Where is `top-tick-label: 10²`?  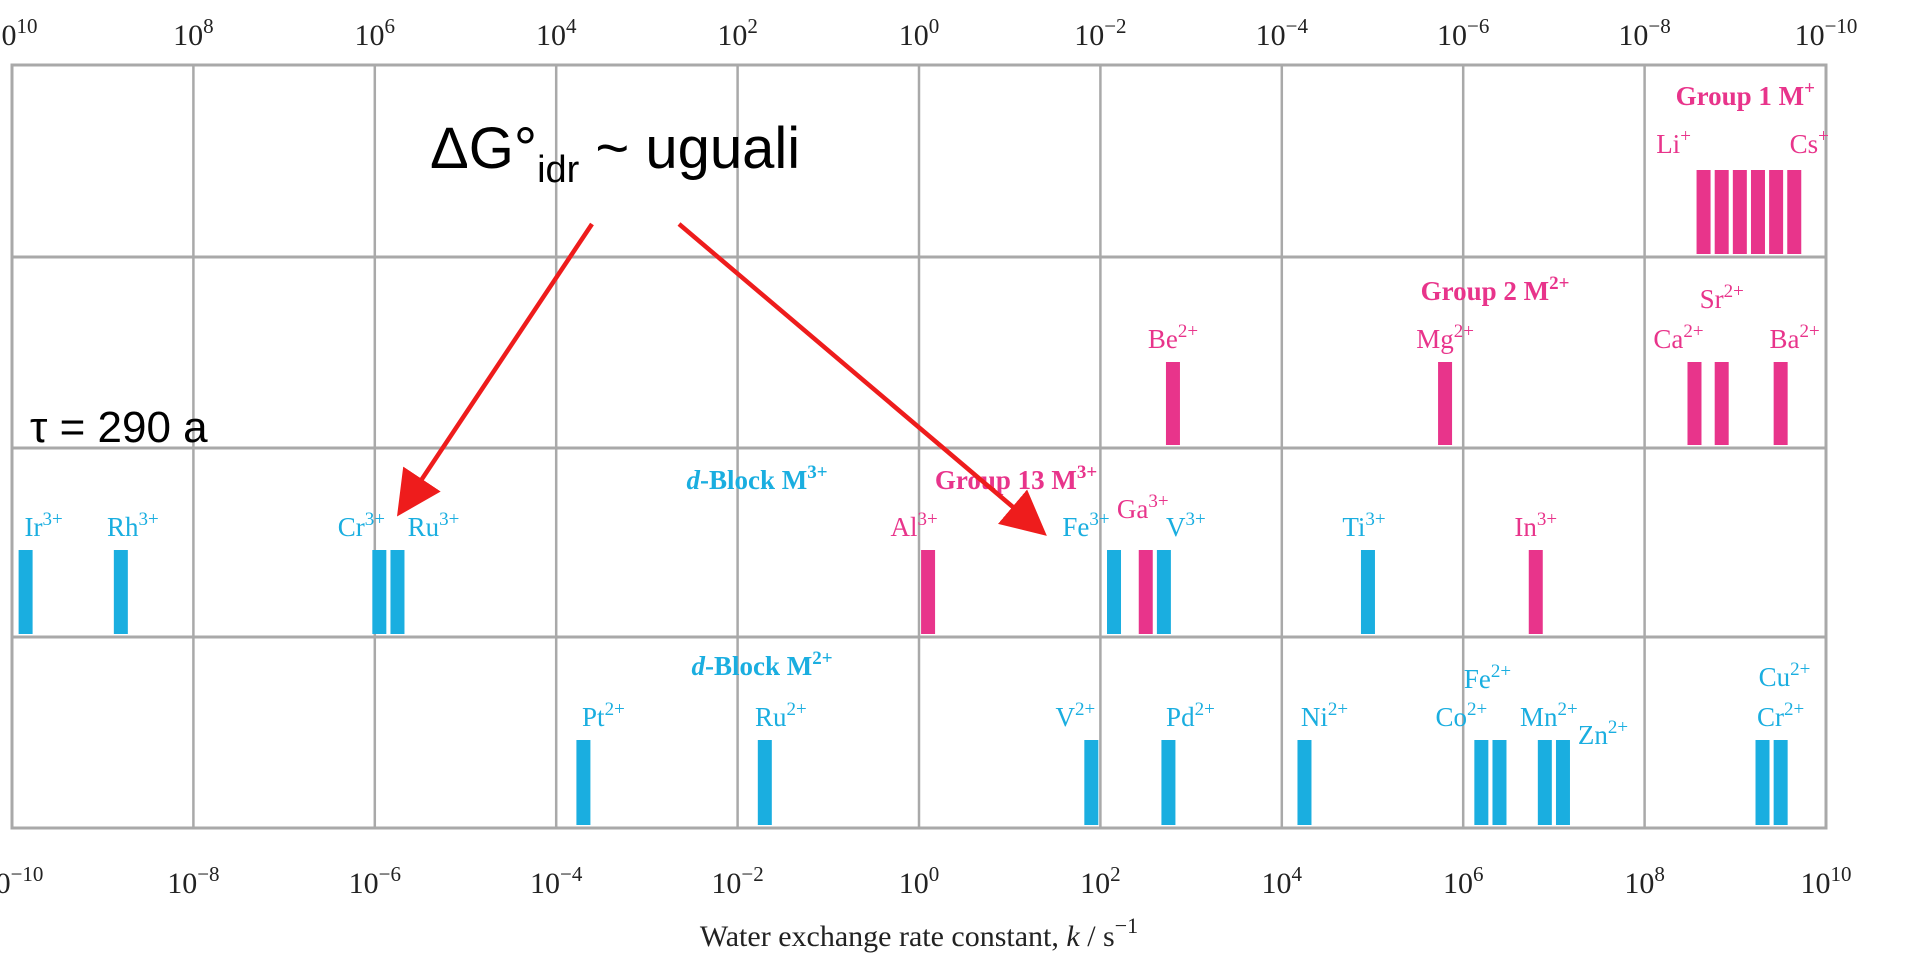
top-tick-label: 10² is located at coordinates (737, 33).